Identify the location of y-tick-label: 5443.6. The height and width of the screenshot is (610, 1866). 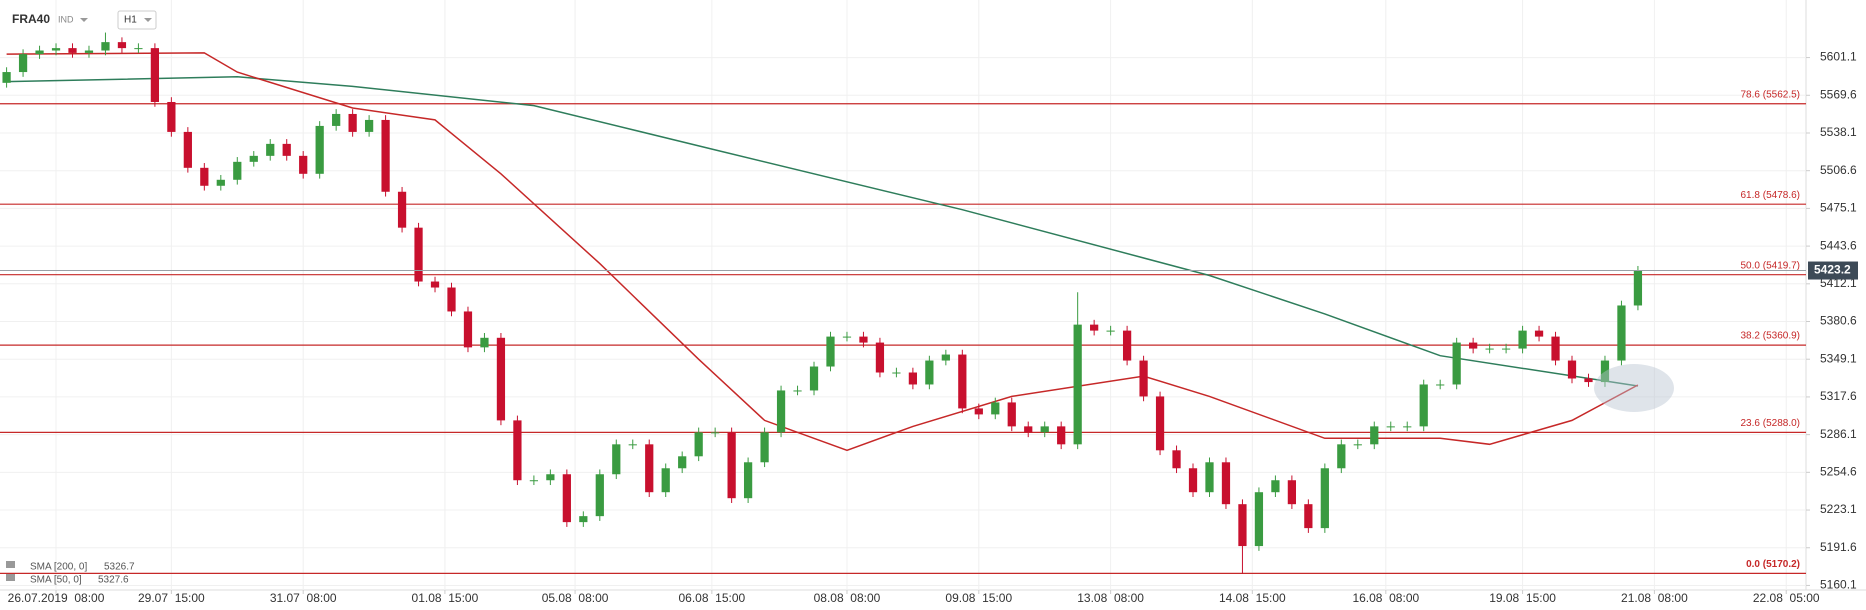
(1838, 245).